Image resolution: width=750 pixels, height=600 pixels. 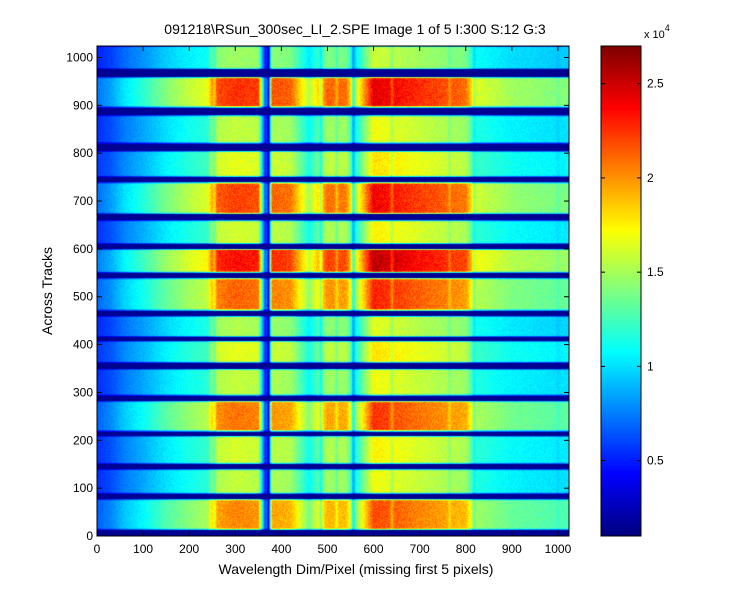 I want to click on y-tick-label: 1000, so click(x=79, y=57).